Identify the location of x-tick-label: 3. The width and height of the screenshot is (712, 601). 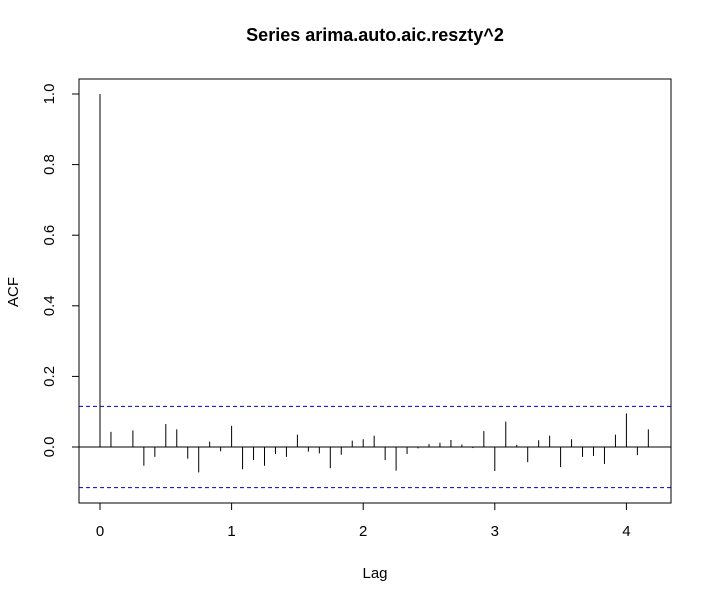
(495, 531).